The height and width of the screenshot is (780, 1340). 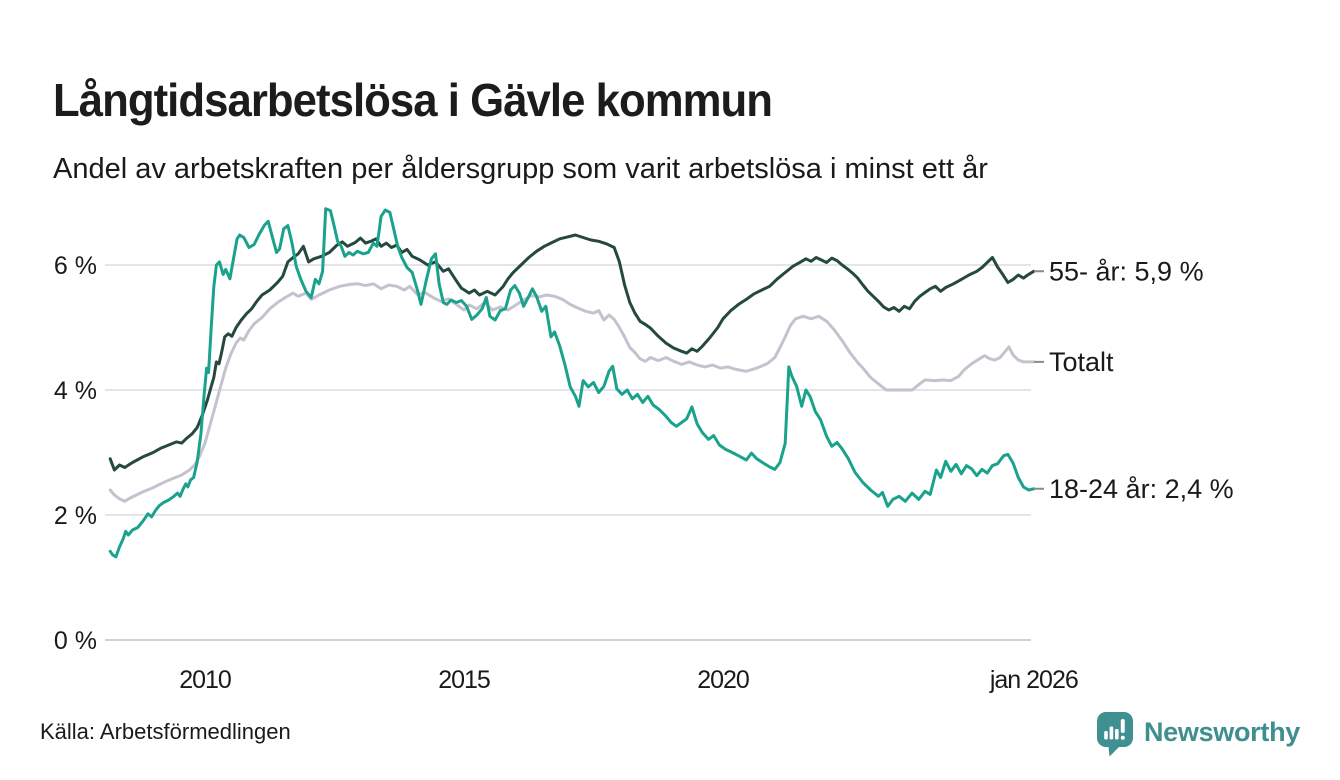 I want to click on x-axis-tick-label: 2015, so click(x=464, y=680).